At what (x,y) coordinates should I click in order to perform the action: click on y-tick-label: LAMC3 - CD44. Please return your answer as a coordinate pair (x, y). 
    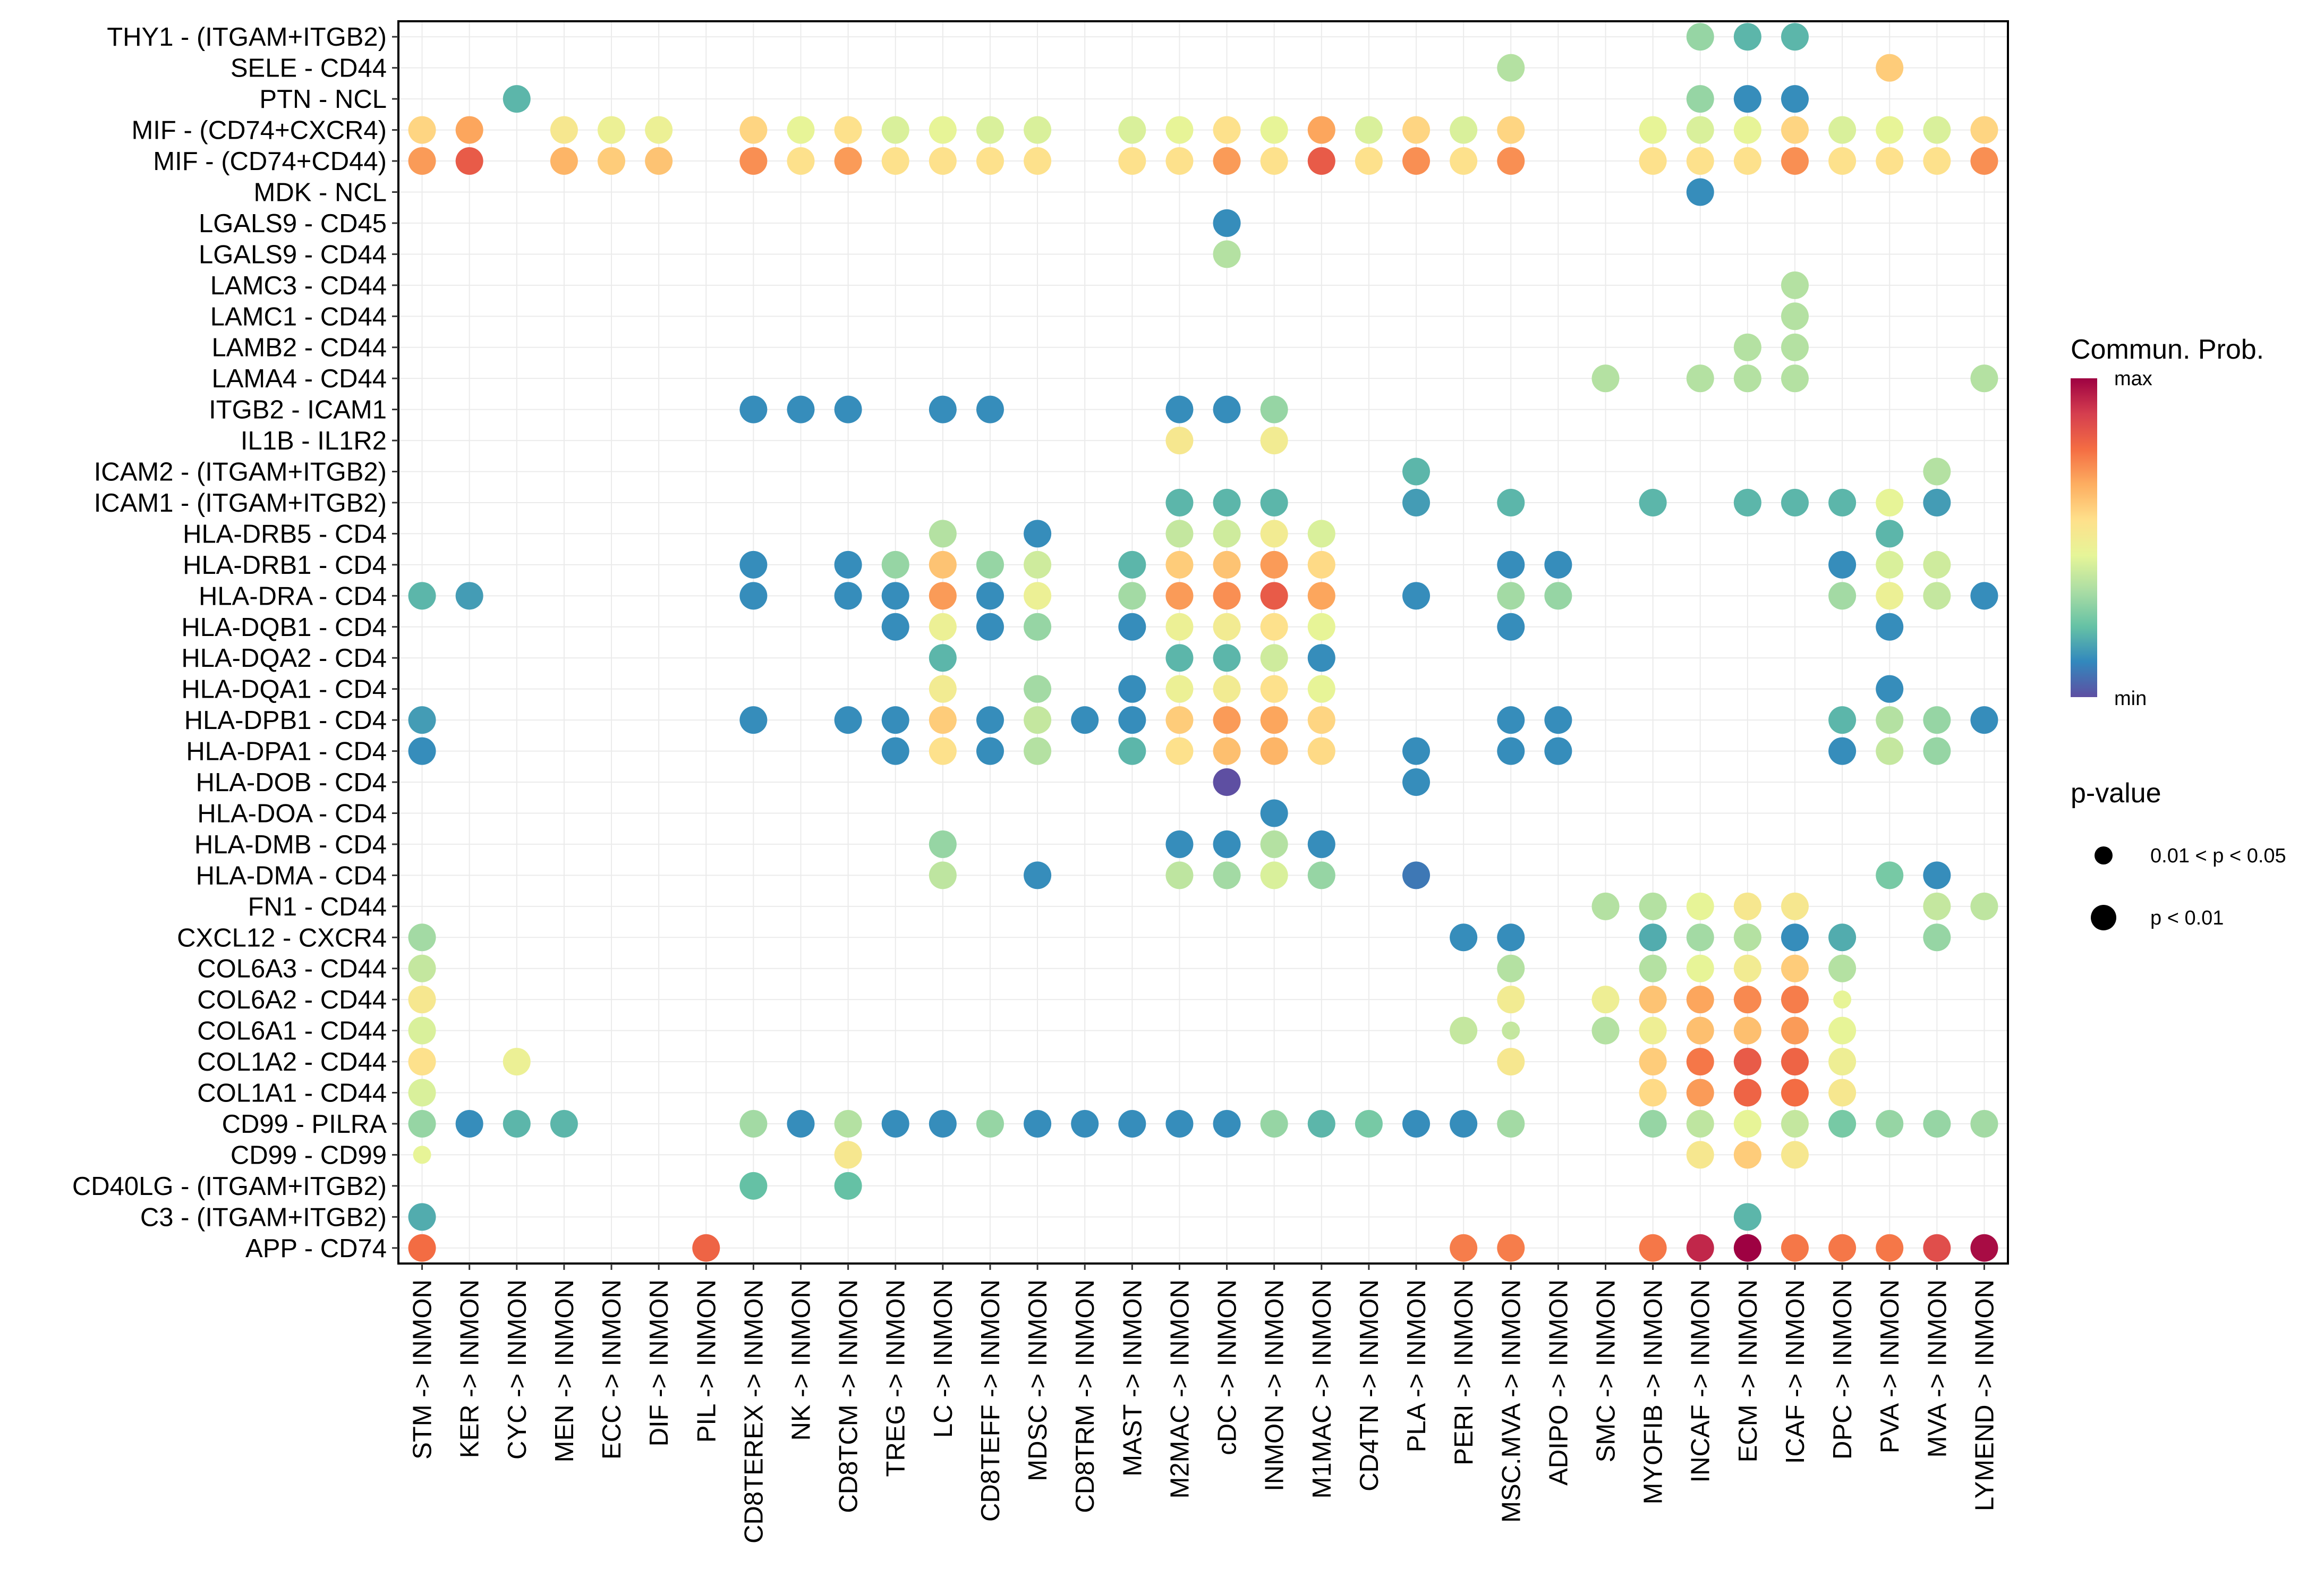
    Looking at the image, I should click on (298, 286).